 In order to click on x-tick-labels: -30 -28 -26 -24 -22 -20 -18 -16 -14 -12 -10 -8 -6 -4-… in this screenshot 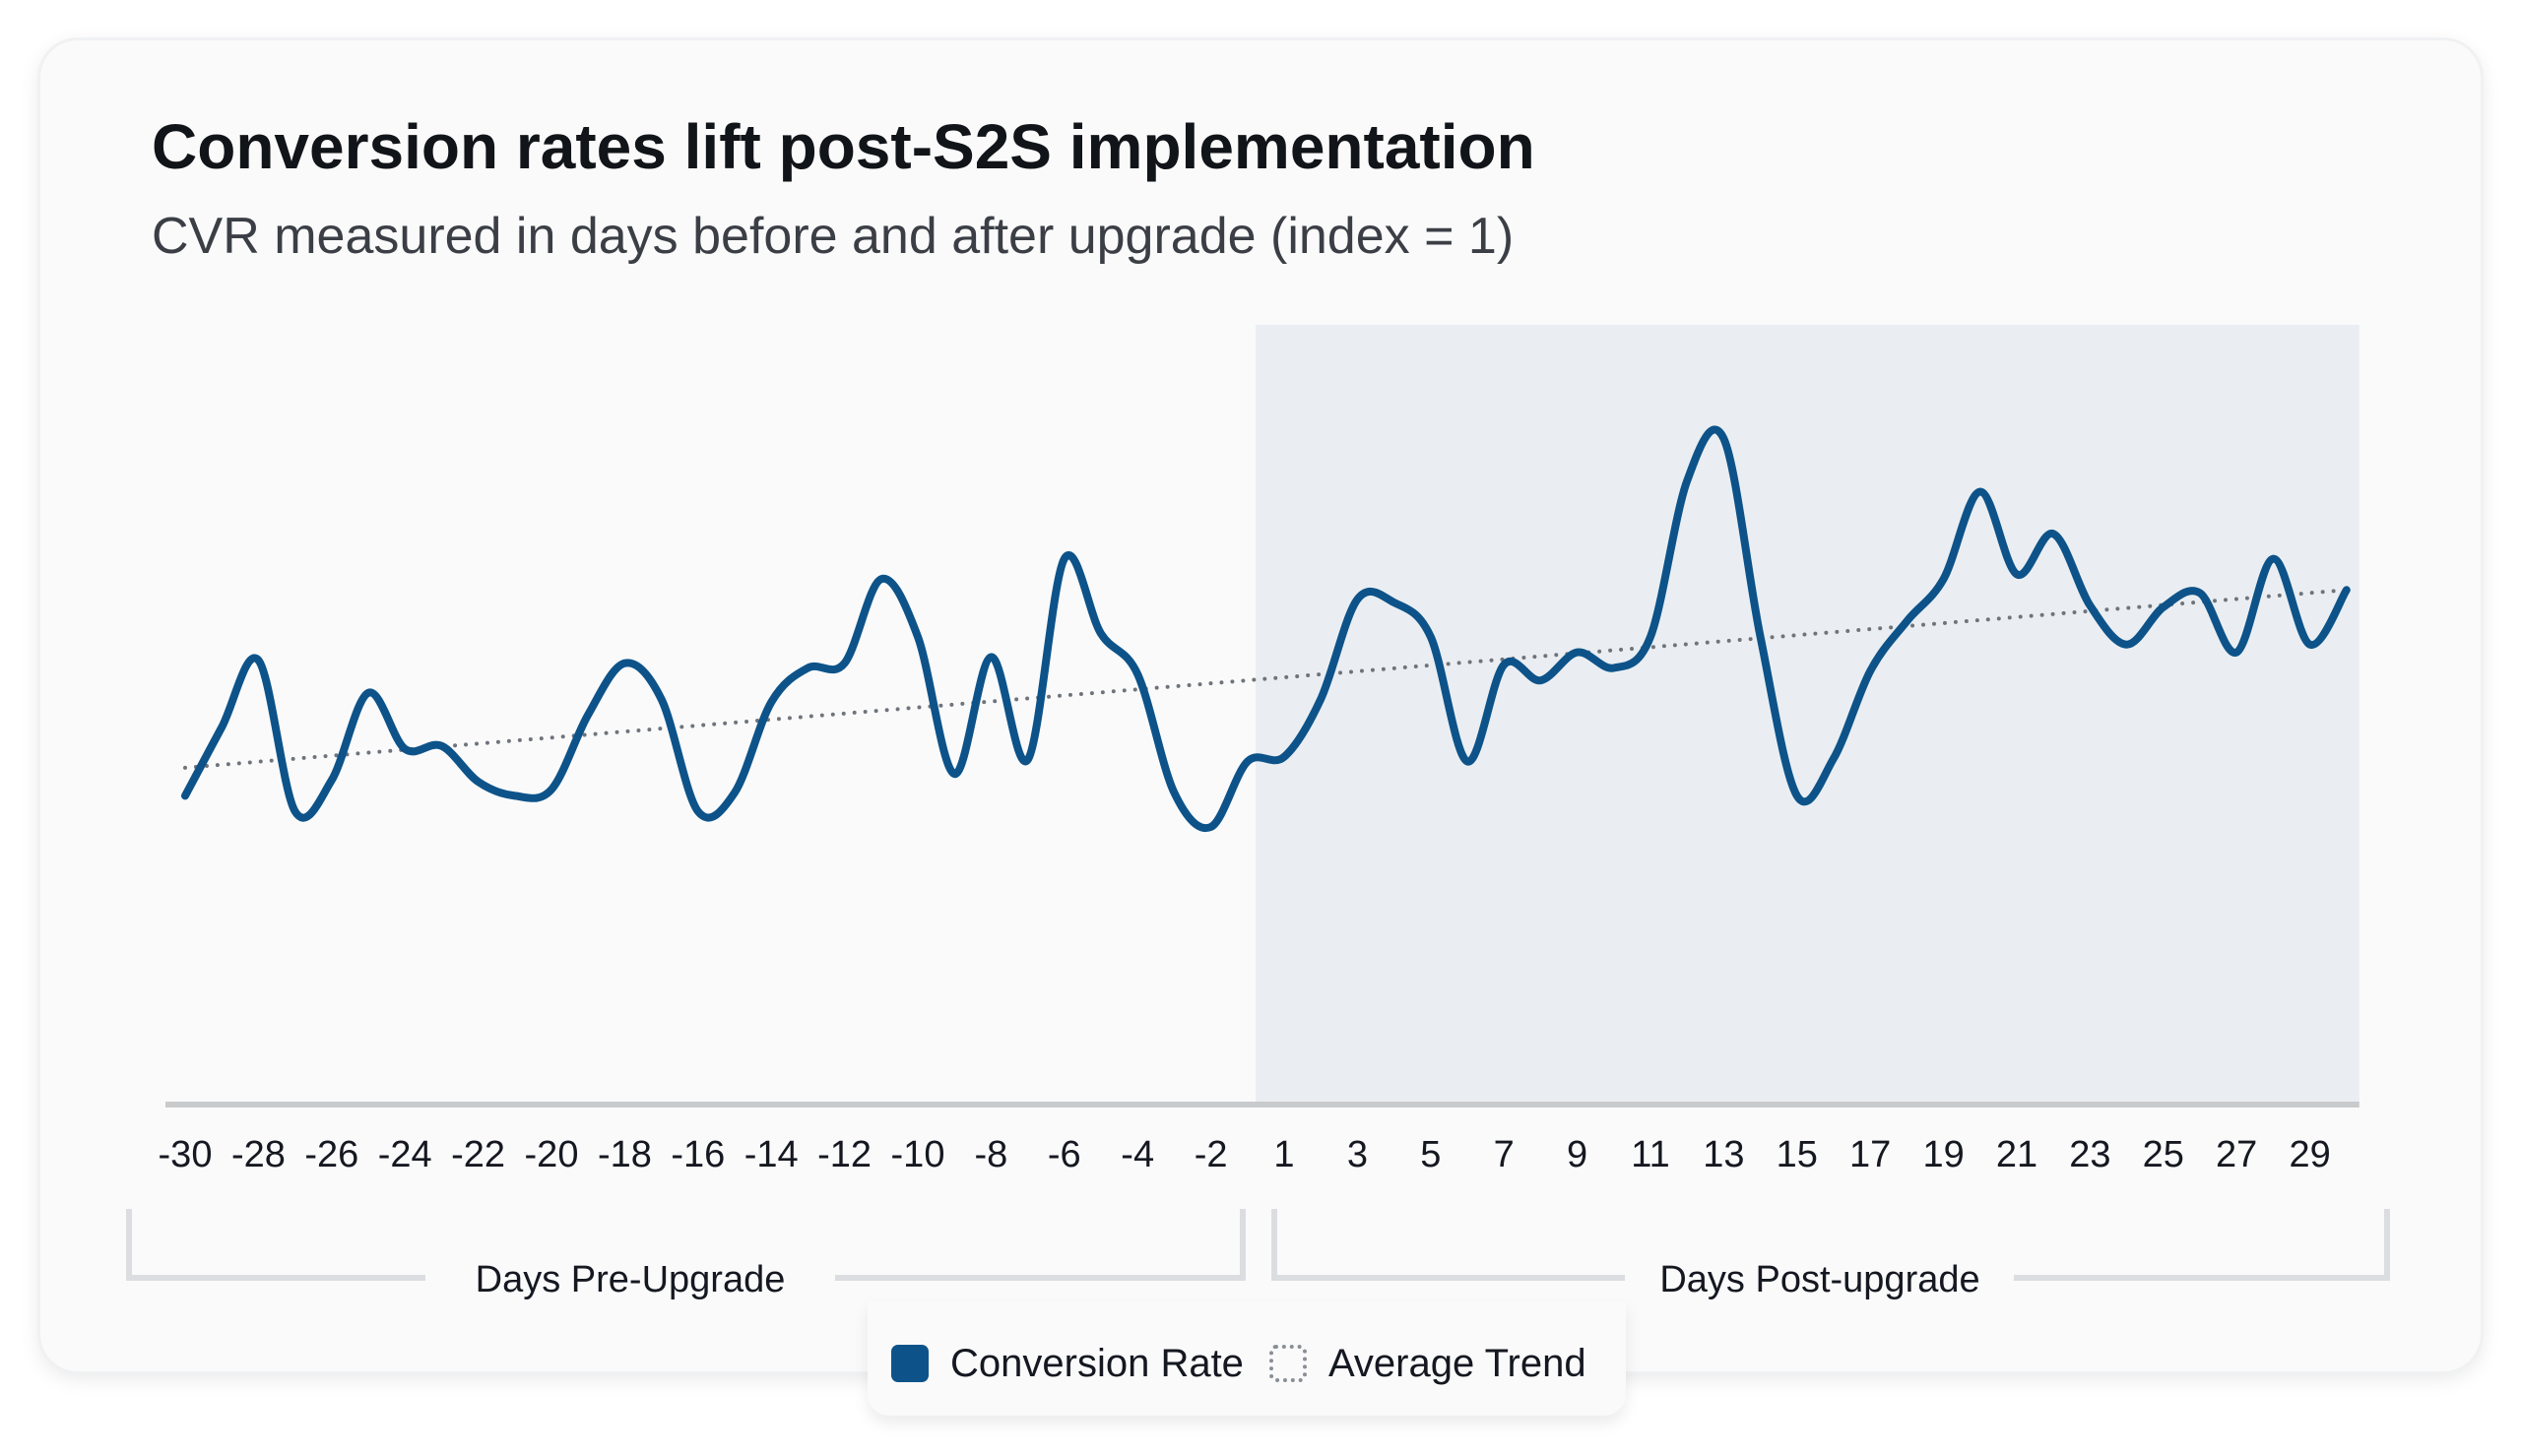, I will do `click(1245, 1154)`.